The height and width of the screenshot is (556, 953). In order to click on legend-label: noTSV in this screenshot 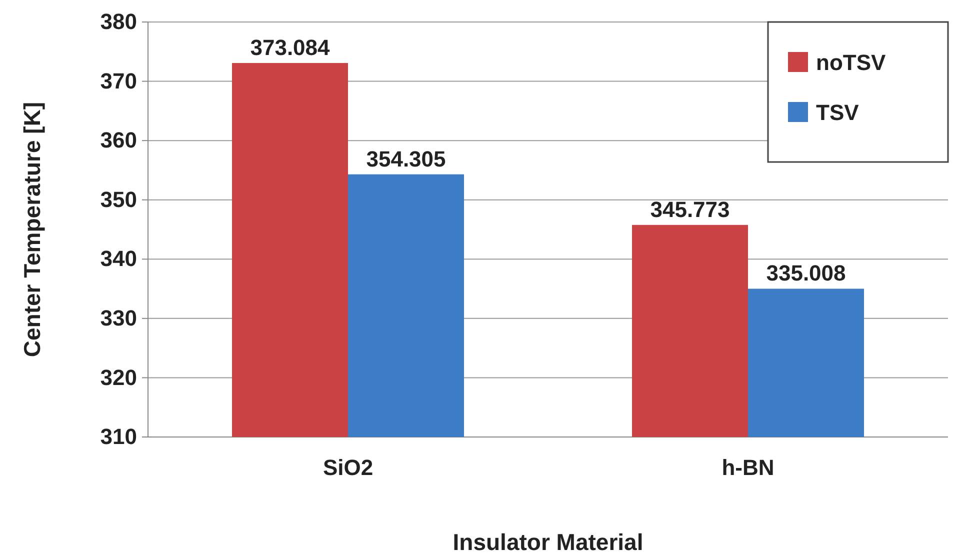, I will do `click(851, 62)`.